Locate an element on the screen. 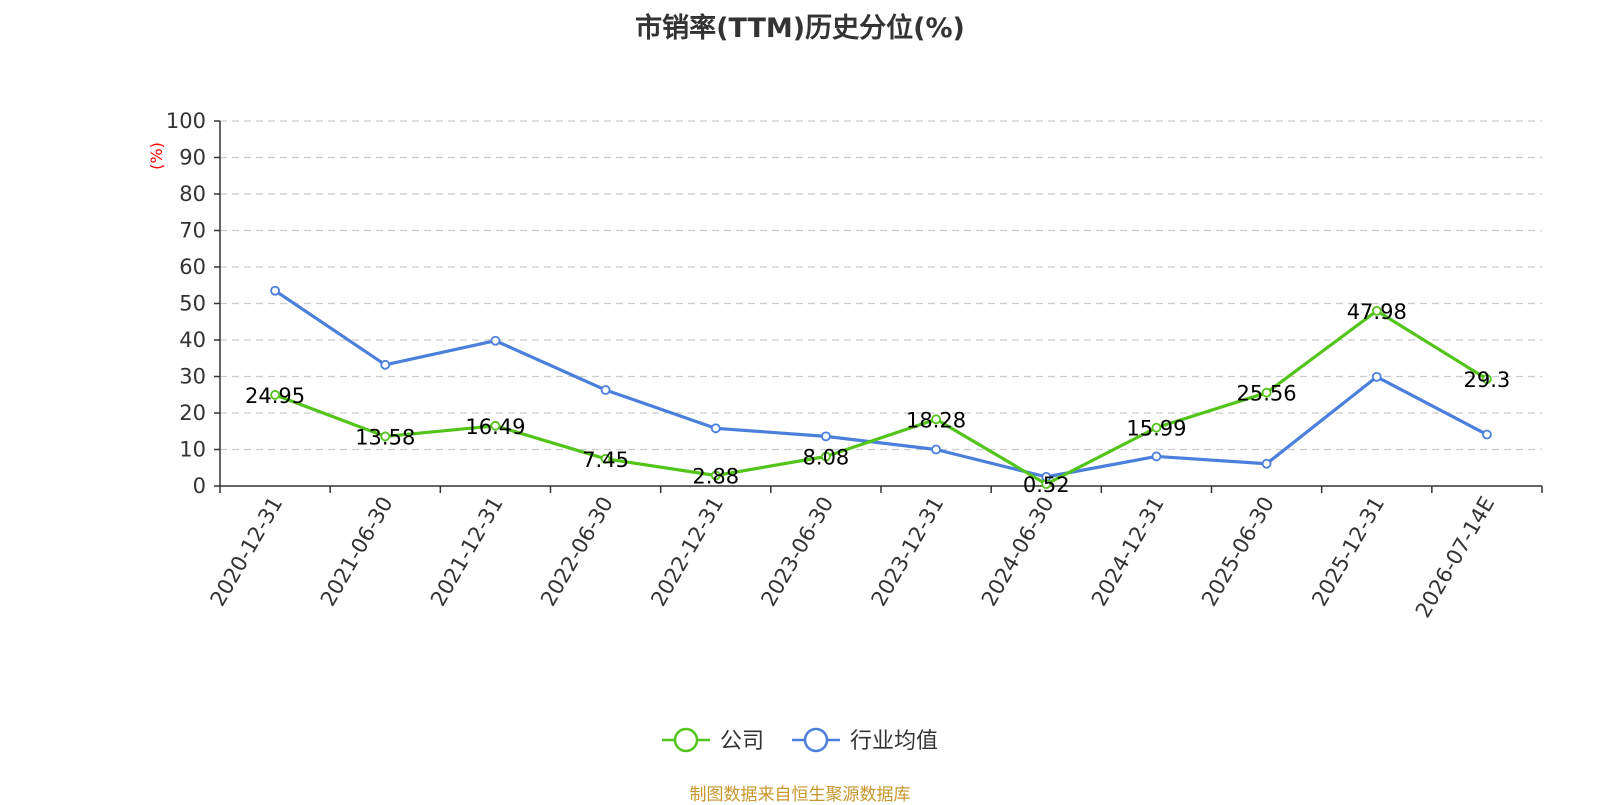  x-tick-label: 2025-06-30 is located at coordinates (1238, 552).